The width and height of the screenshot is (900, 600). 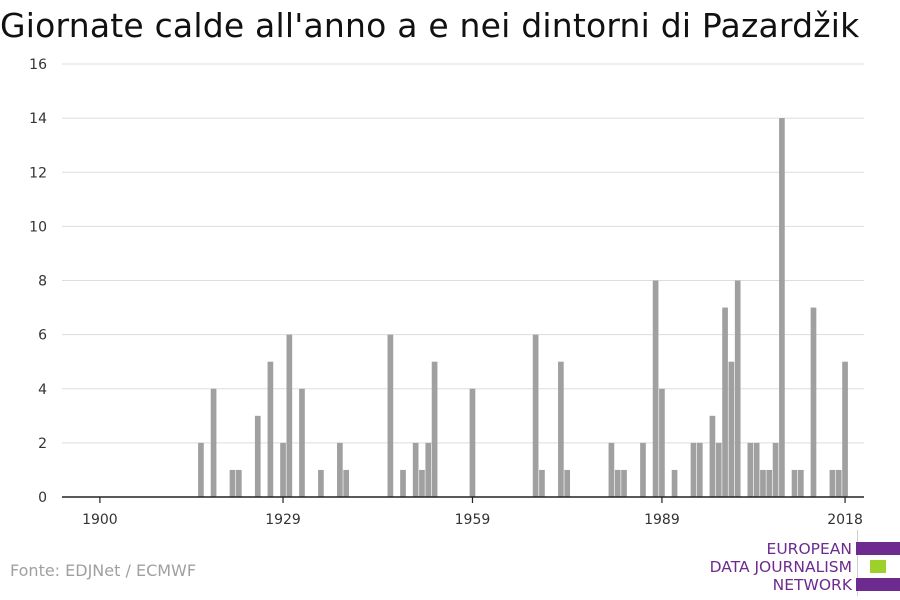 I want to click on x-tick-label: 2018, so click(x=845, y=520).